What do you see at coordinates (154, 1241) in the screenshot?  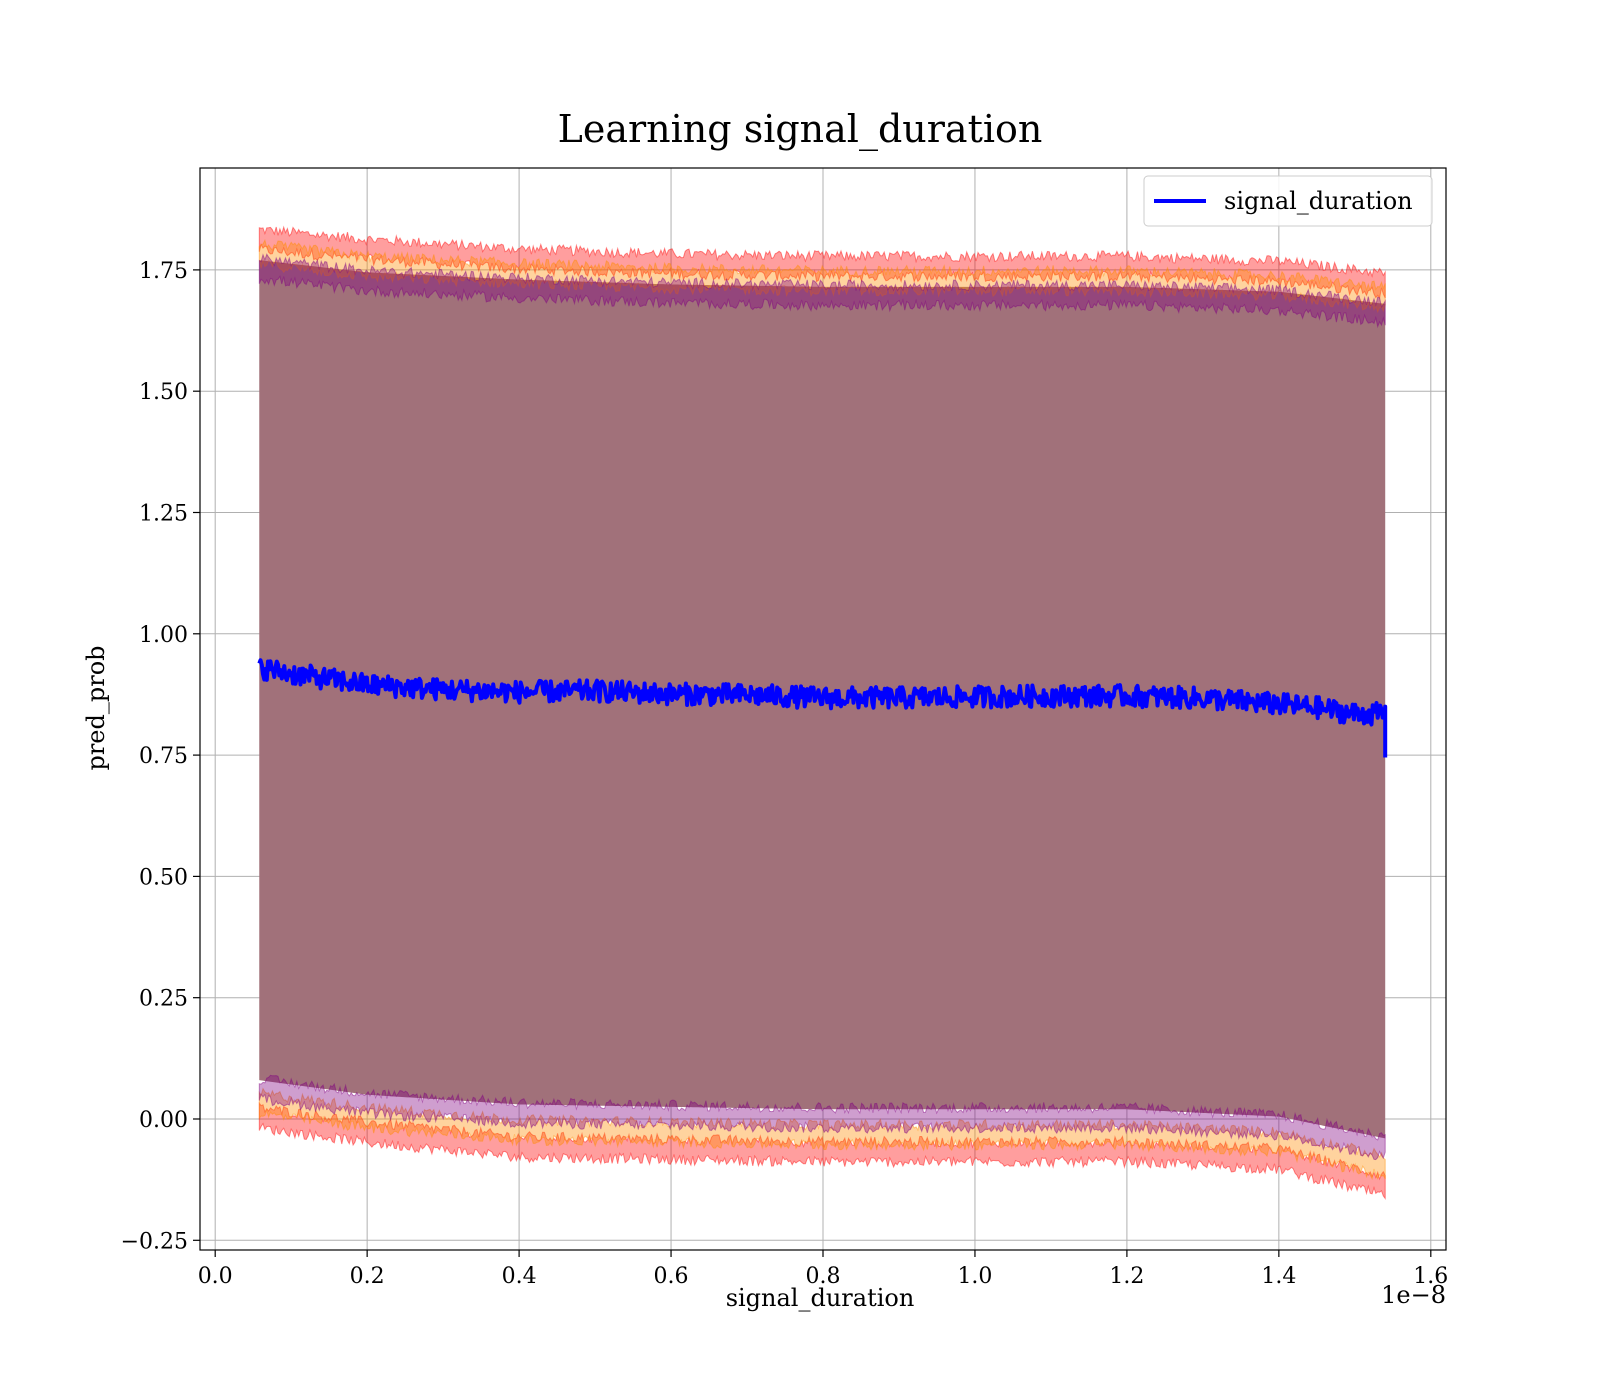 I see `y-tick-label-0: −0.25` at bounding box center [154, 1241].